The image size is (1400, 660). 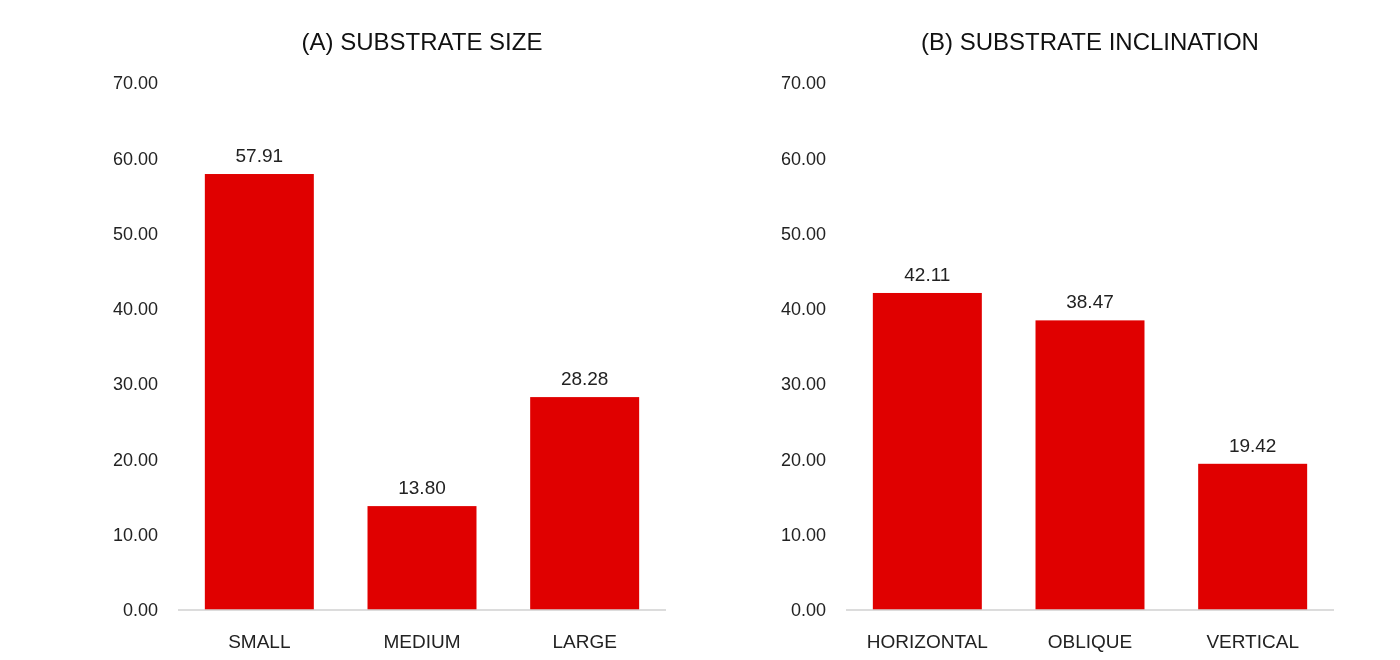 I want to click on data-label: 38.47, so click(x=1090, y=302).